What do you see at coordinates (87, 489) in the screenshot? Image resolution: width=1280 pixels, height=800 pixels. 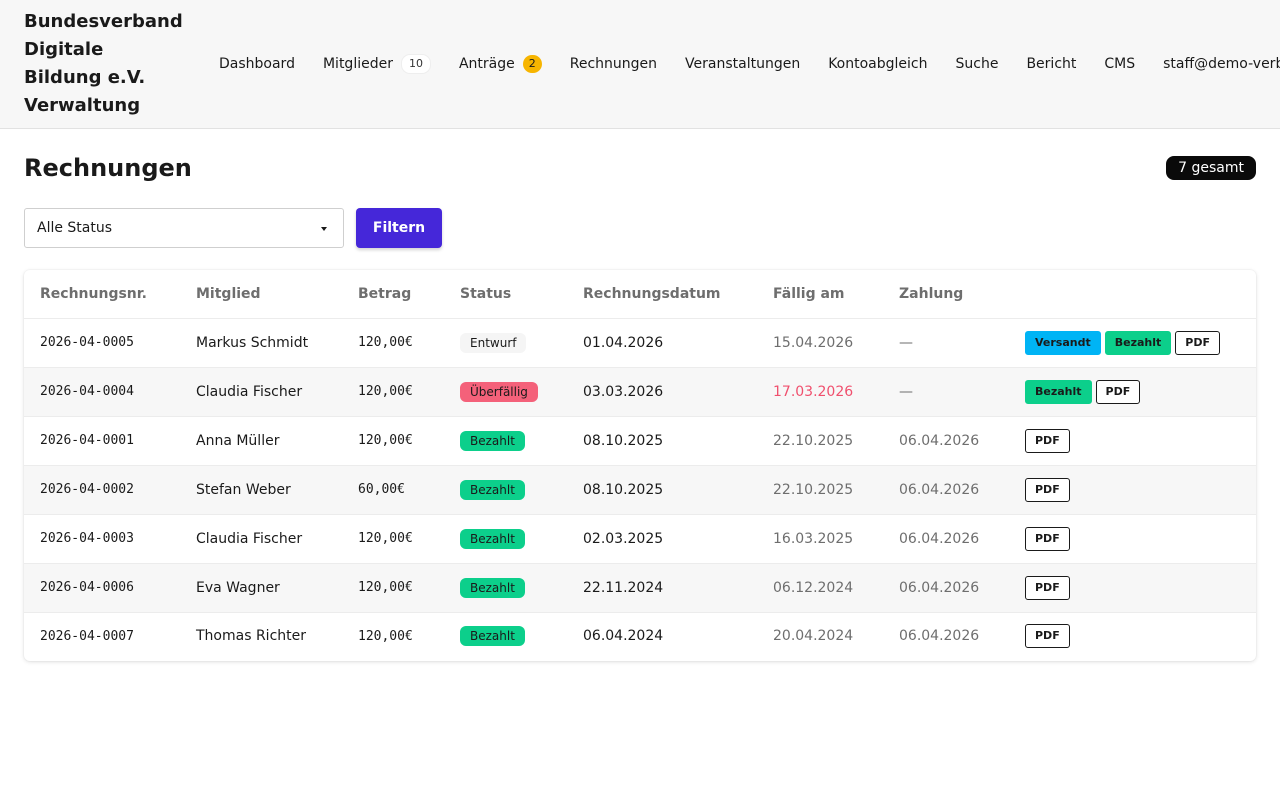 I see `invoice-number: 2026-04-0002` at bounding box center [87, 489].